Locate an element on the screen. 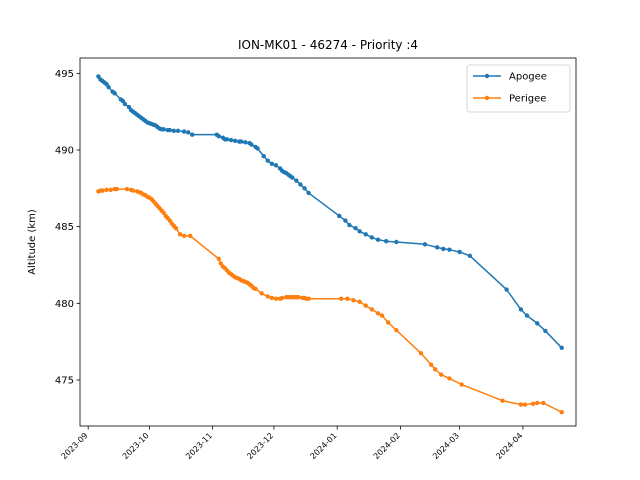  legend-label: Perigee is located at coordinates (527, 99).